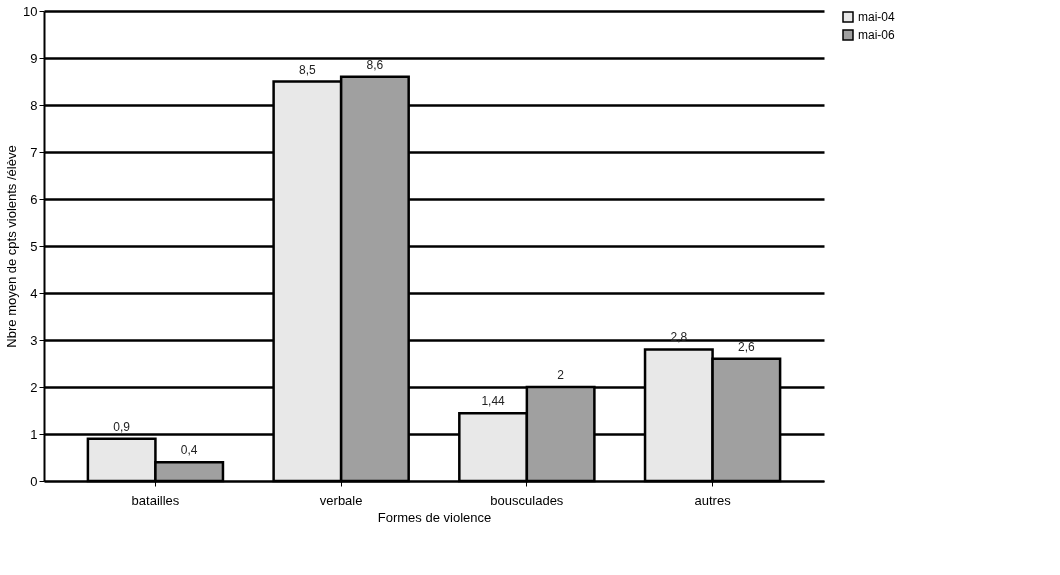 The width and height of the screenshot is (1060, 575). I want to click on y-tick-label: 4, so click(34, 293).